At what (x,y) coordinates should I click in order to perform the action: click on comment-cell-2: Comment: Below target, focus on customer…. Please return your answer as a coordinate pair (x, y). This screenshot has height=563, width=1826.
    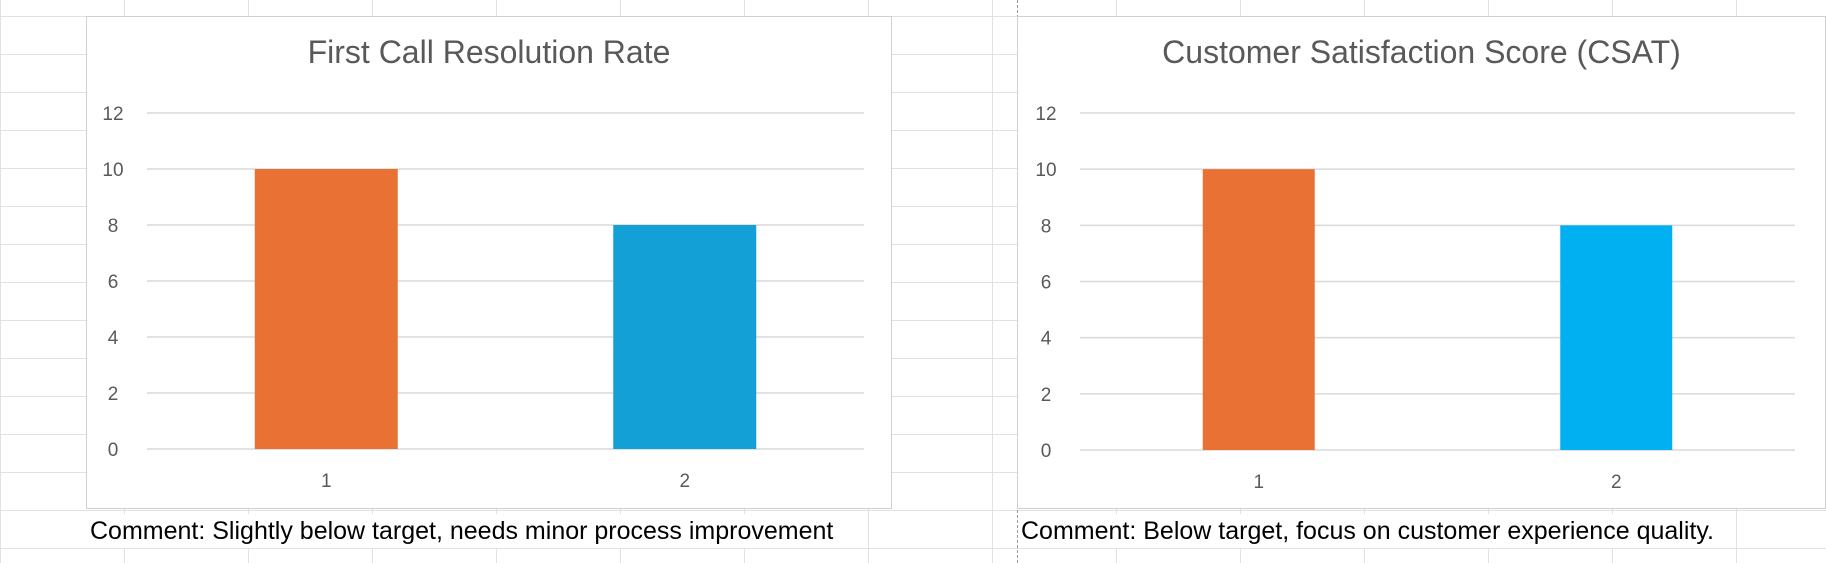
    Looking at the image, I should click on (1367, 531).